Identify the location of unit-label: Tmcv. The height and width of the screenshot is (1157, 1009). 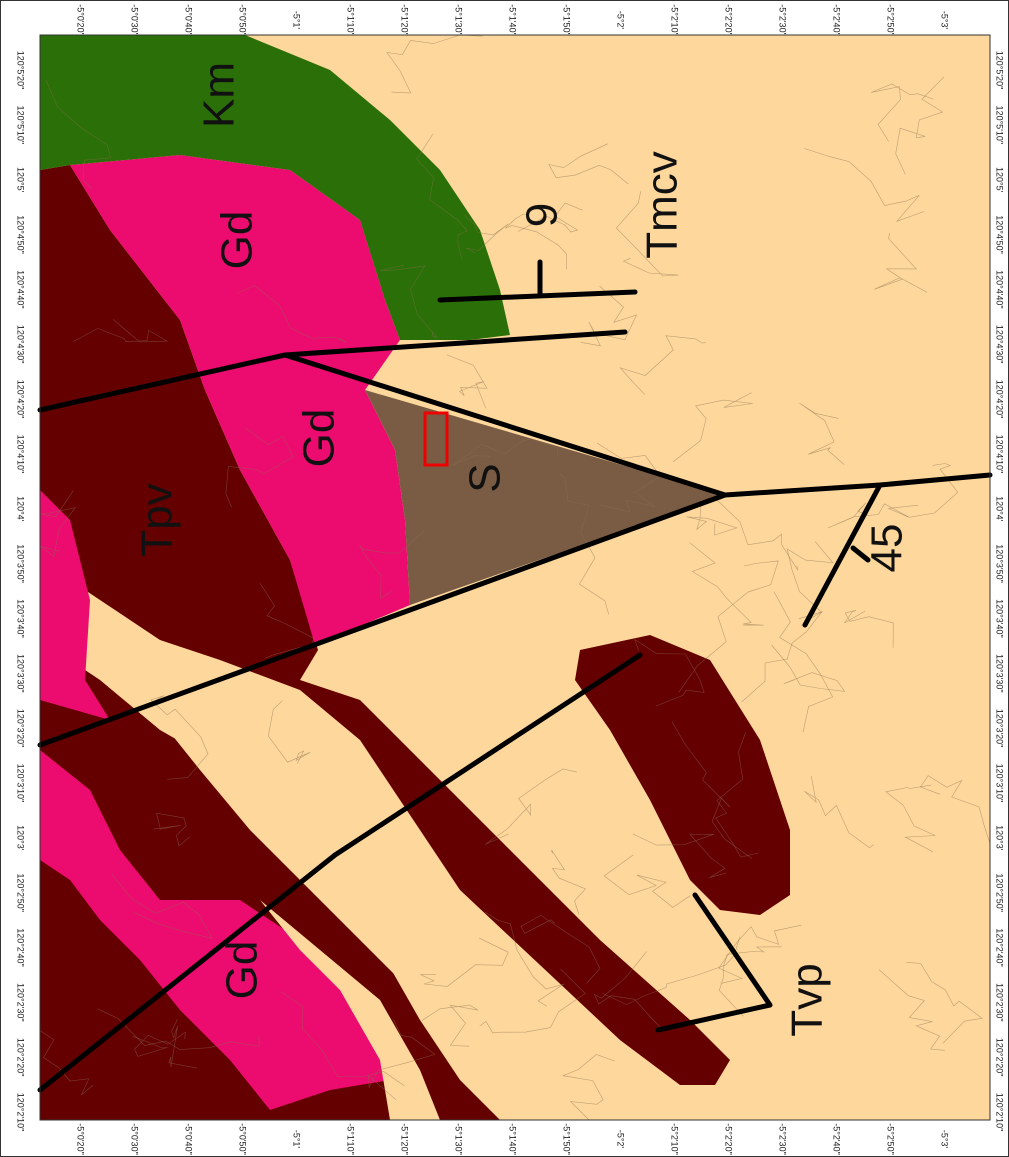
(662, 205).